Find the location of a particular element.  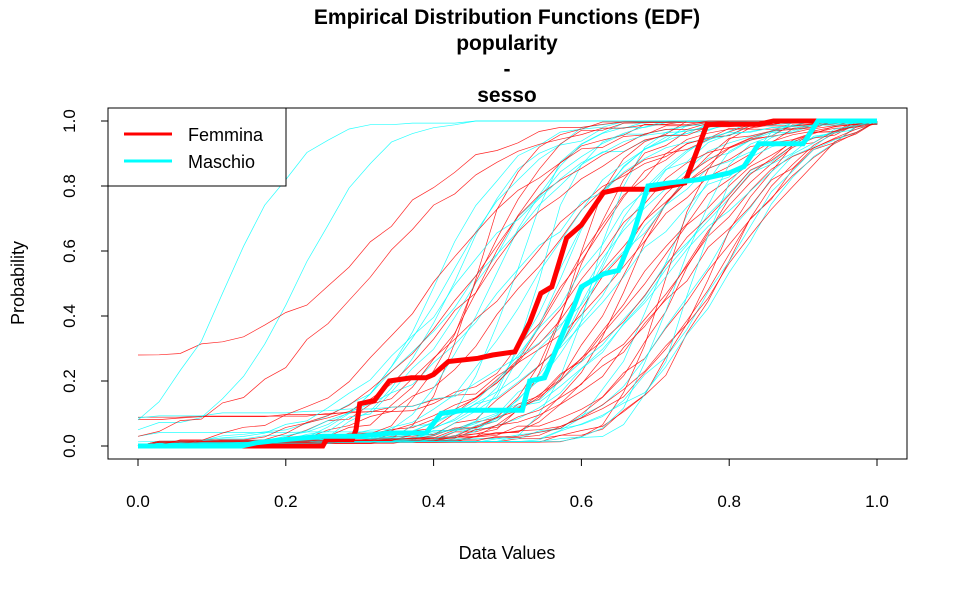

x-tick-label: 0.6 is located at coordinates (582, 501).